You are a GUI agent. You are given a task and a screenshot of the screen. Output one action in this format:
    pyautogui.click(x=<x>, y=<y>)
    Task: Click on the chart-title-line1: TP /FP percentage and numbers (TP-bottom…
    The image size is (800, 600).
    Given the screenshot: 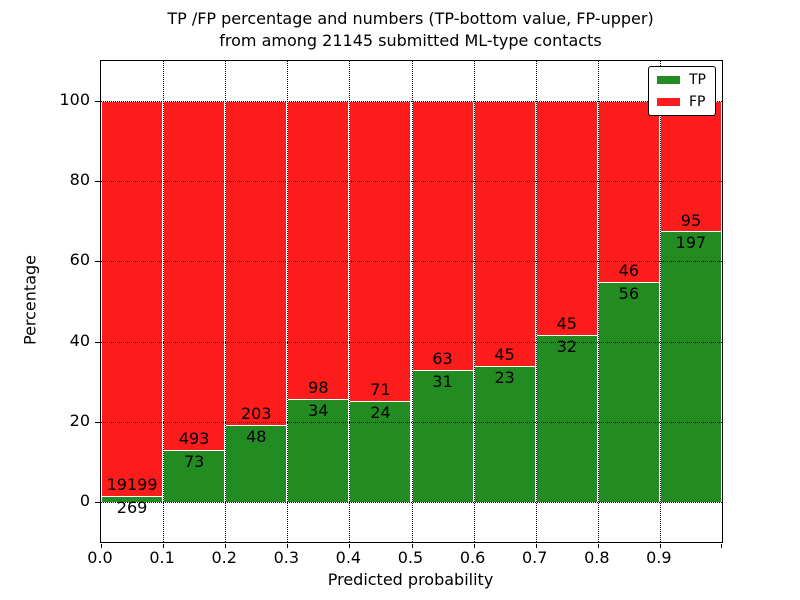 What is the action you would take?
    pyautogui.click(x=410, y=18)
    